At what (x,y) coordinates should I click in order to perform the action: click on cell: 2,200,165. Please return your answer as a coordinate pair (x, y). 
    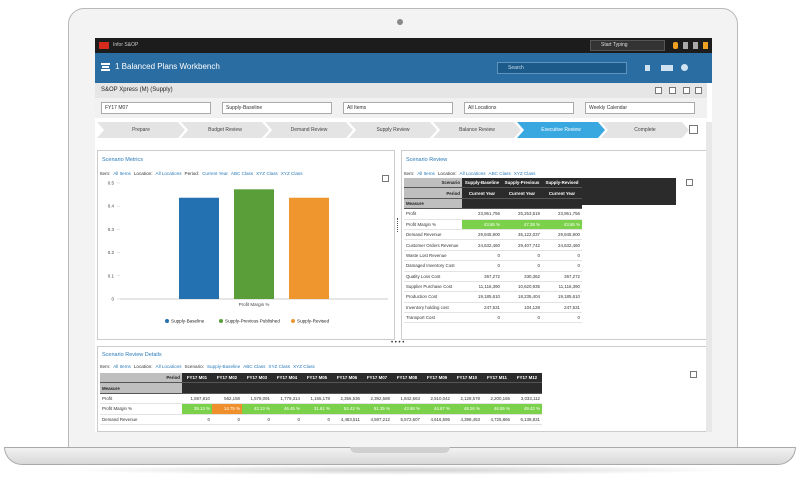
    Looking at the image, I should click on (497, 399).